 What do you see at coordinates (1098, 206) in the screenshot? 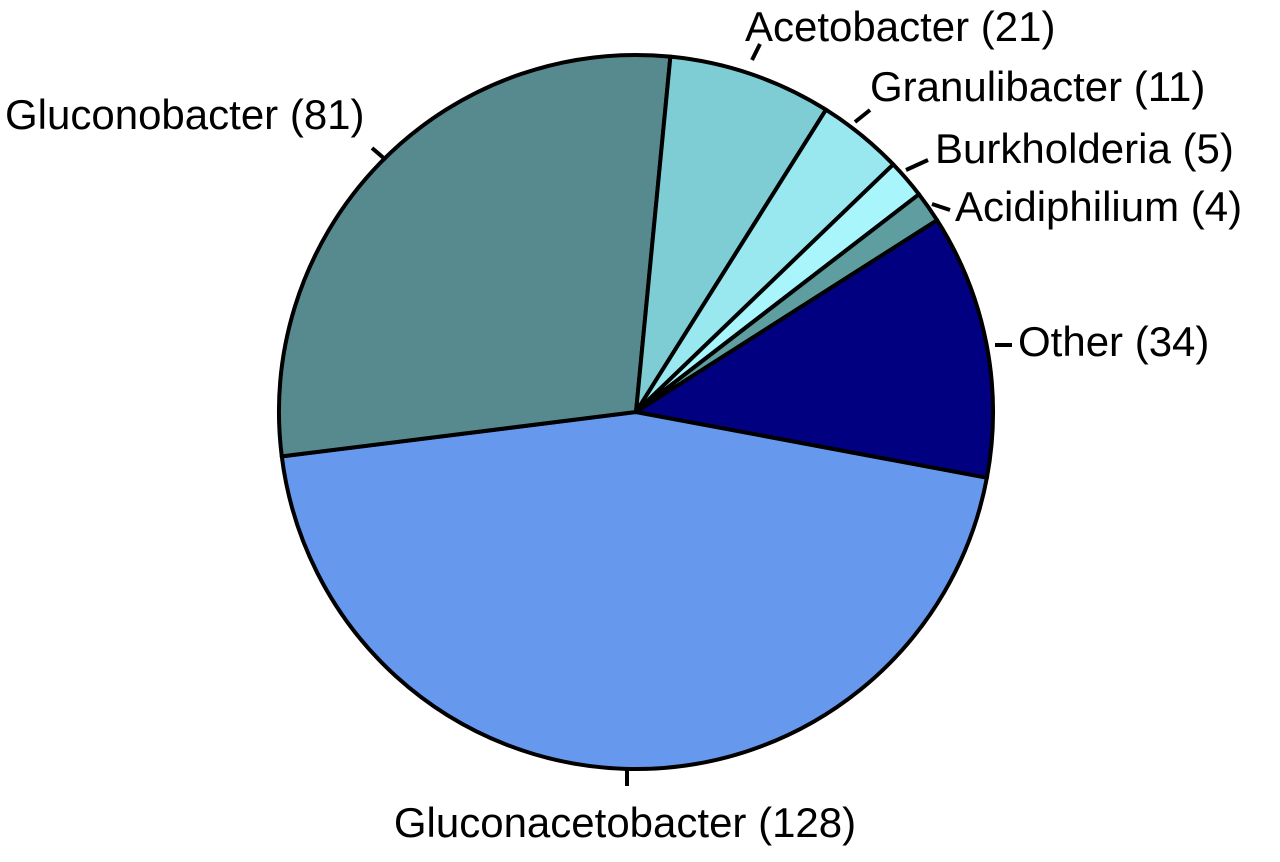
I see `slice-label: Acidiphilium (4)` at bounding box center [1098, 206].